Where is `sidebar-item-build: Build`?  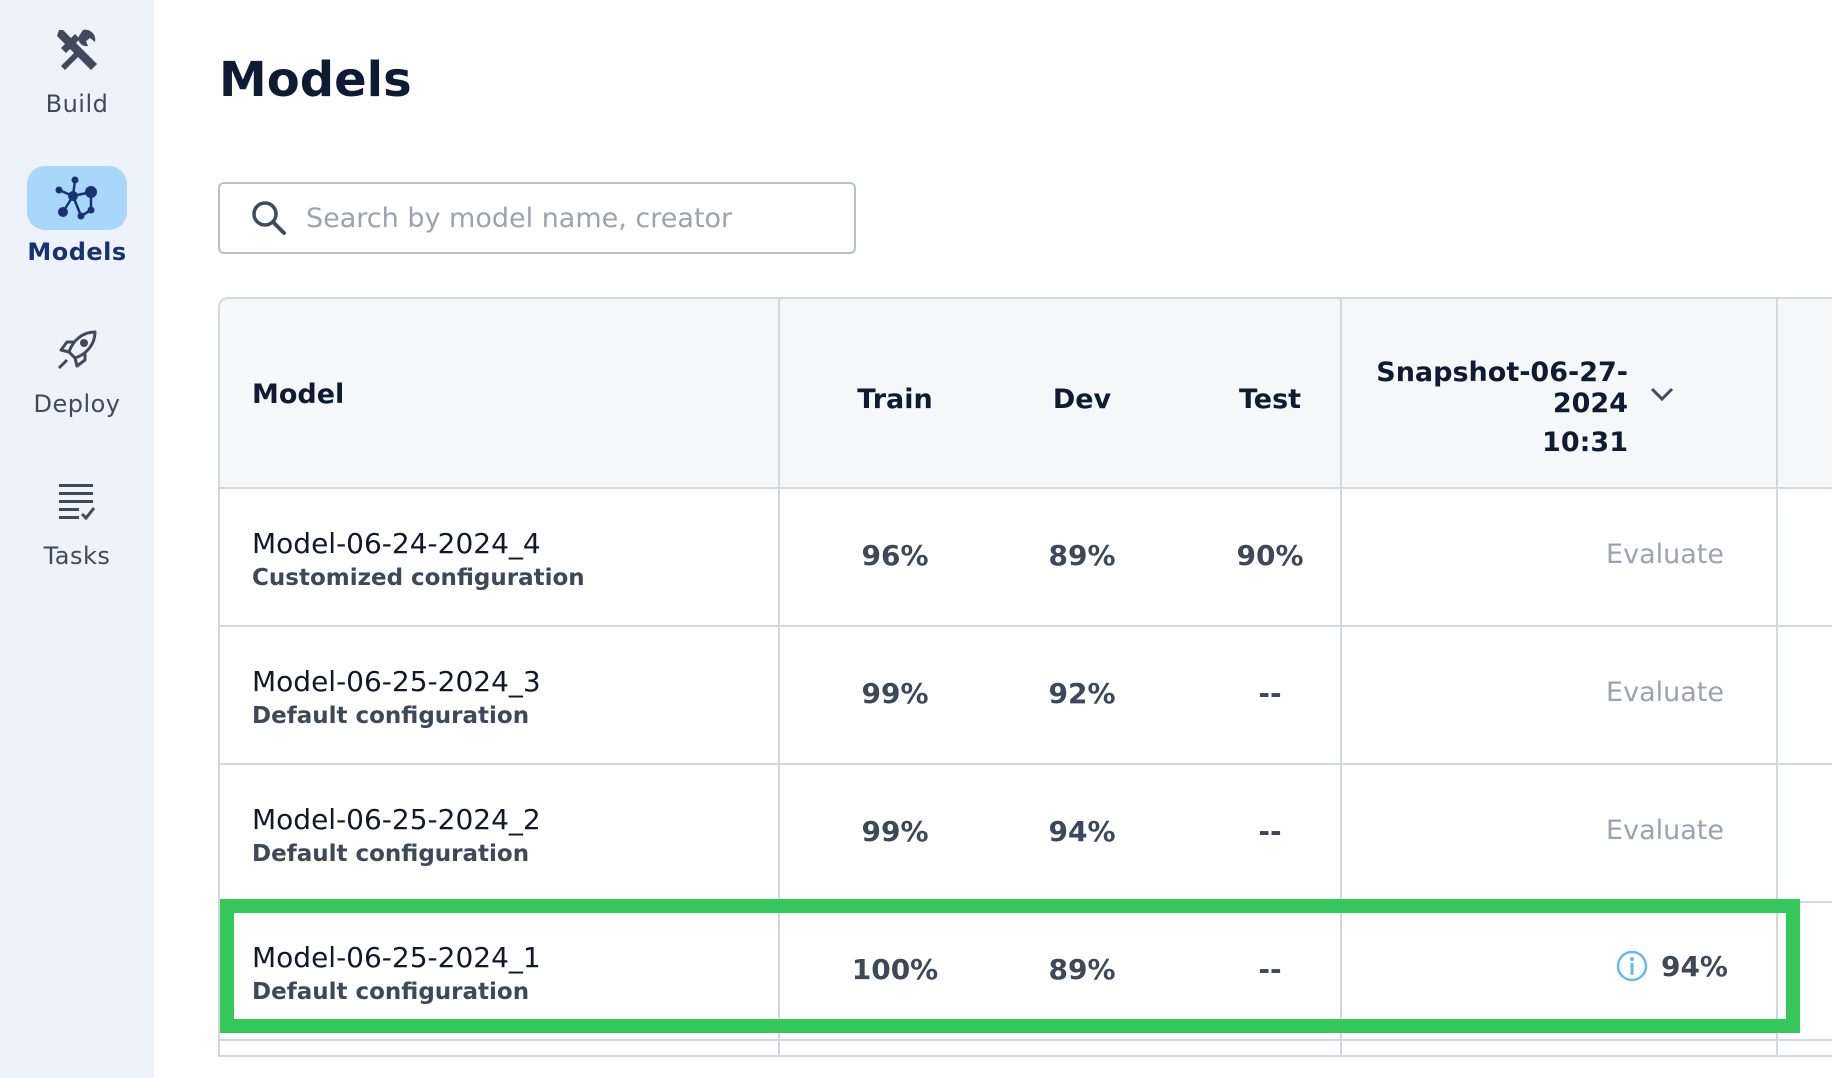 sidebar-item-build: Build is located at coordinates (77, 68).